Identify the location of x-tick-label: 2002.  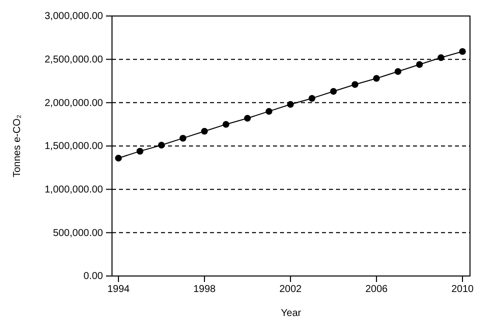
(290, 290).